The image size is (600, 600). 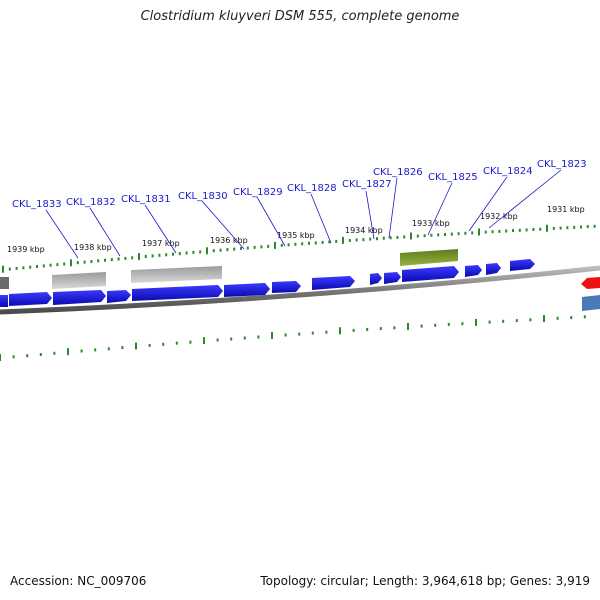 What do you see at coordinates (431, 223) in the screenshot?
I see `tick-label: 1933 kbp` at bounding box center [431, 223].